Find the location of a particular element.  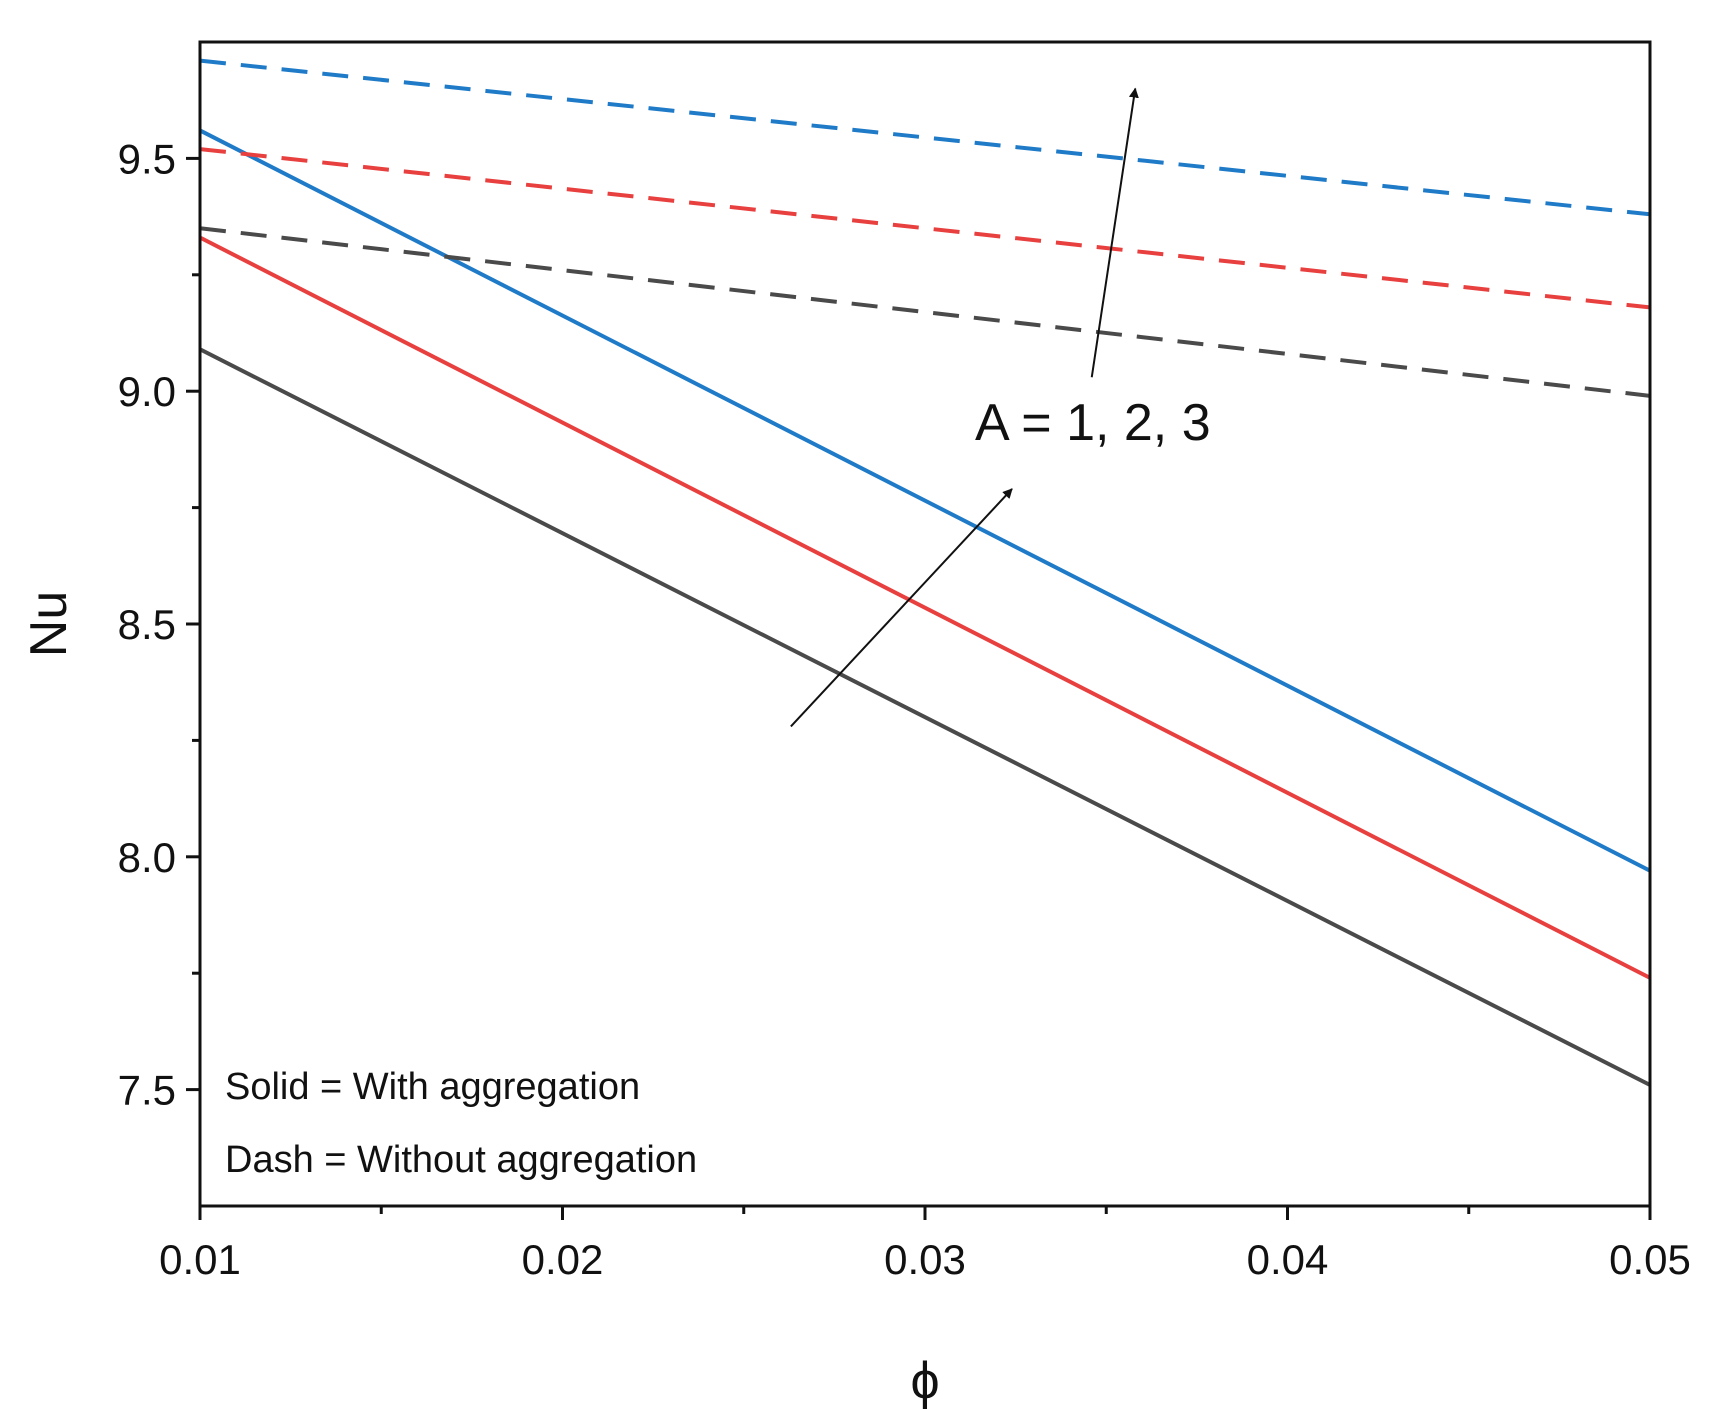

x-tick-label: 0.04 is located at coordinates (1288, 1259).